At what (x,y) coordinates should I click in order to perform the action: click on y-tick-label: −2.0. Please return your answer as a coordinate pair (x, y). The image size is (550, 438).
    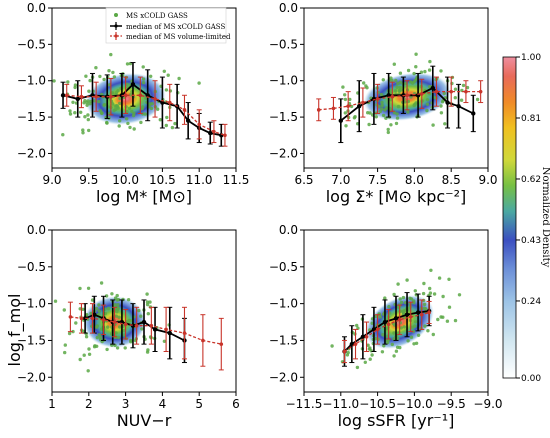
    Looking at the image, I should click on (31, 377).